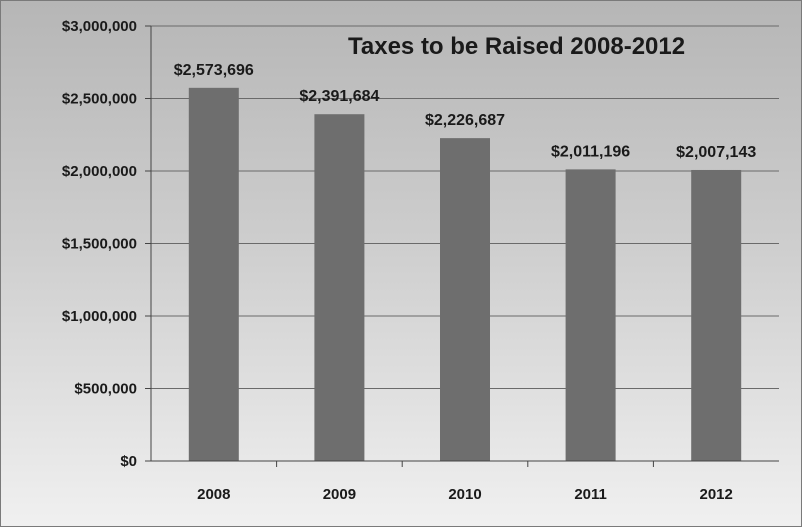  I want to click on x-tick-label: 2011, so click(590, 494).